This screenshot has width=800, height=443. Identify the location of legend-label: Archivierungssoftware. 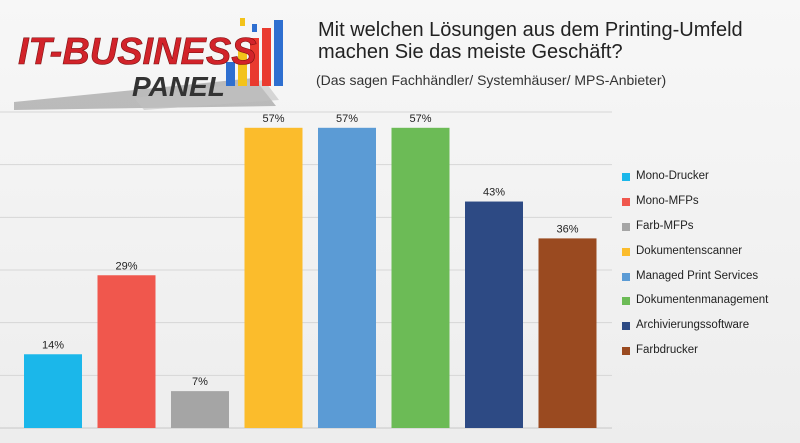
(693, 325).